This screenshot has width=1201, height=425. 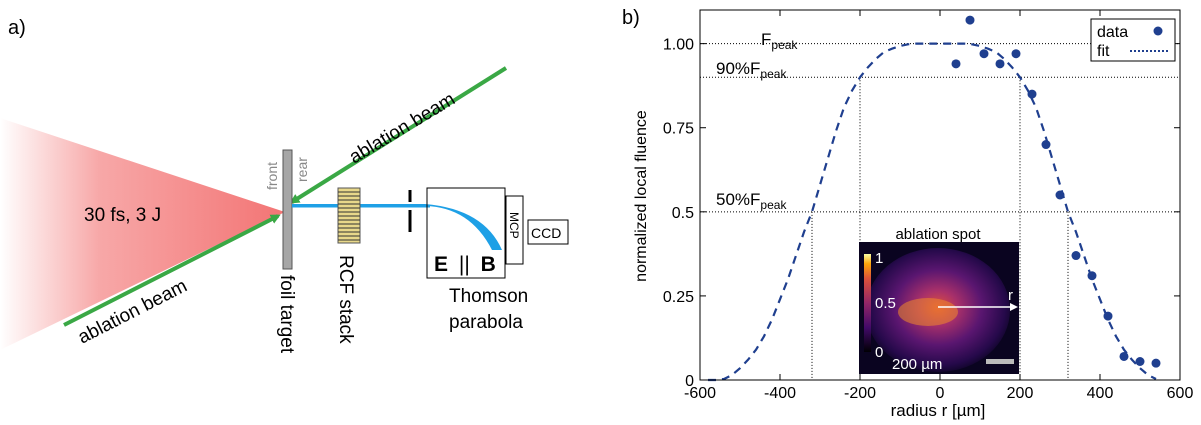 I want to click on mcp-detector, so click(x=514, y=230).